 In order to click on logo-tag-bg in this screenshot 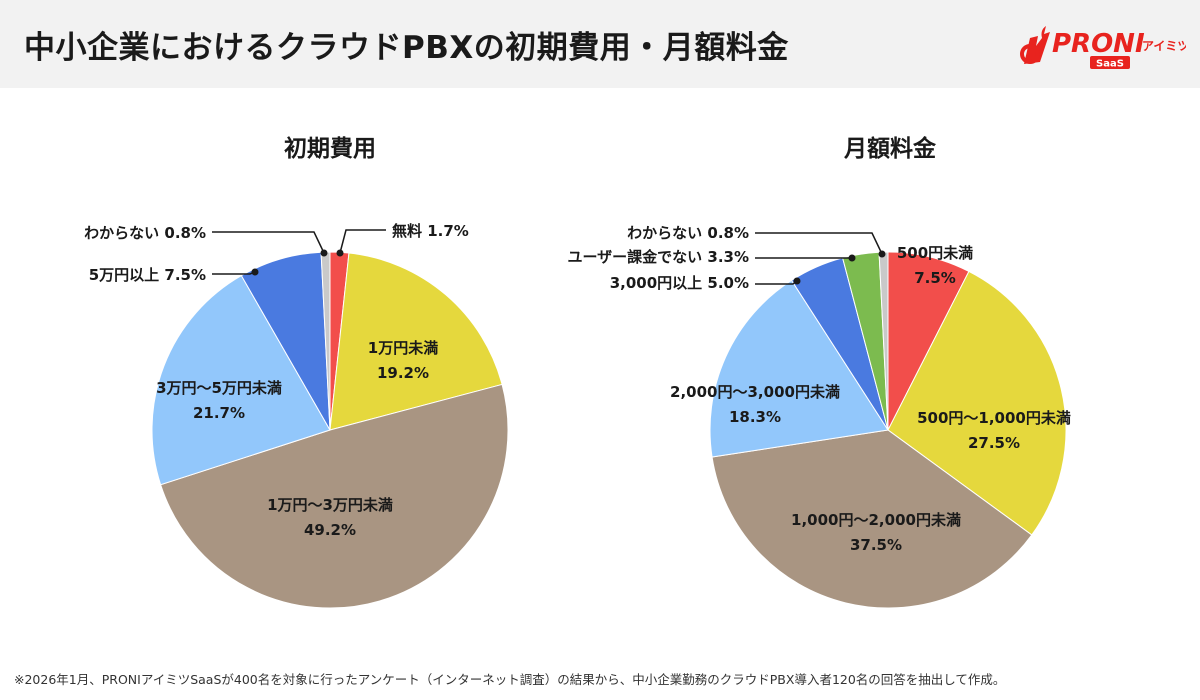, I will do `click(1110, 62)`.